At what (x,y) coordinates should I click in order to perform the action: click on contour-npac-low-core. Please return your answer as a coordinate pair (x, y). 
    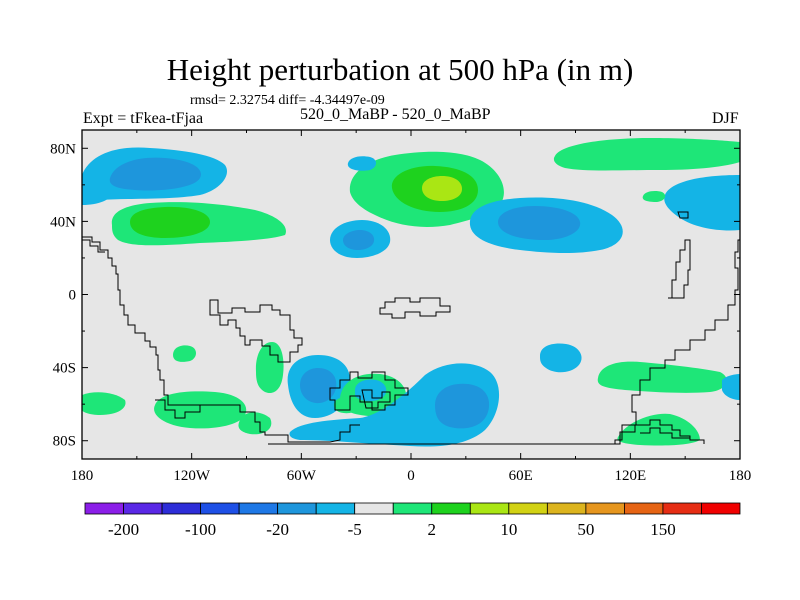
    Looking at the image, I should click on (155, 174).